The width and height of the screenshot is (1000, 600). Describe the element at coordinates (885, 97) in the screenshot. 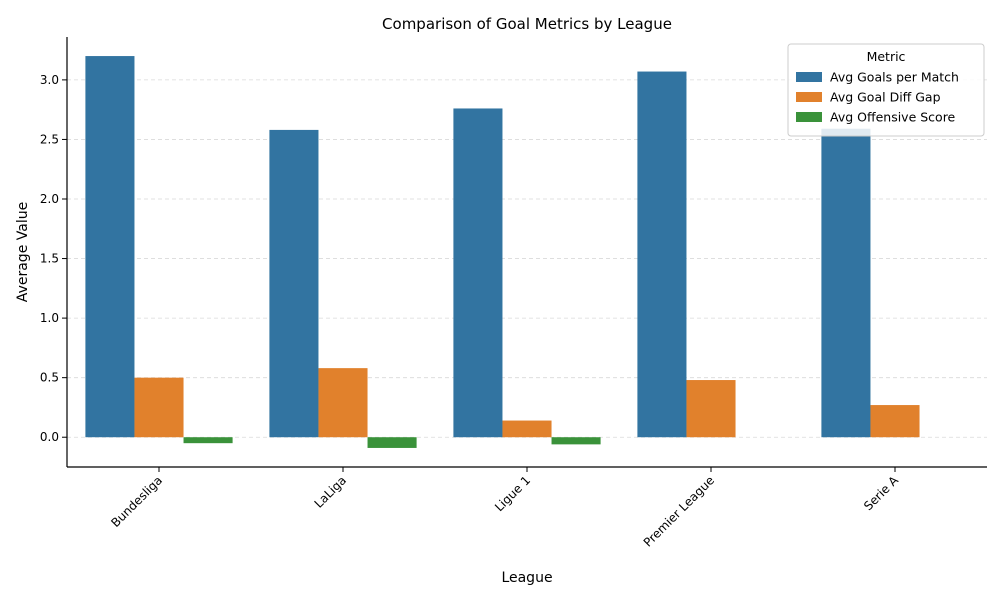

I see `legend-entry: Avg Goal Diff Gap` at that location.